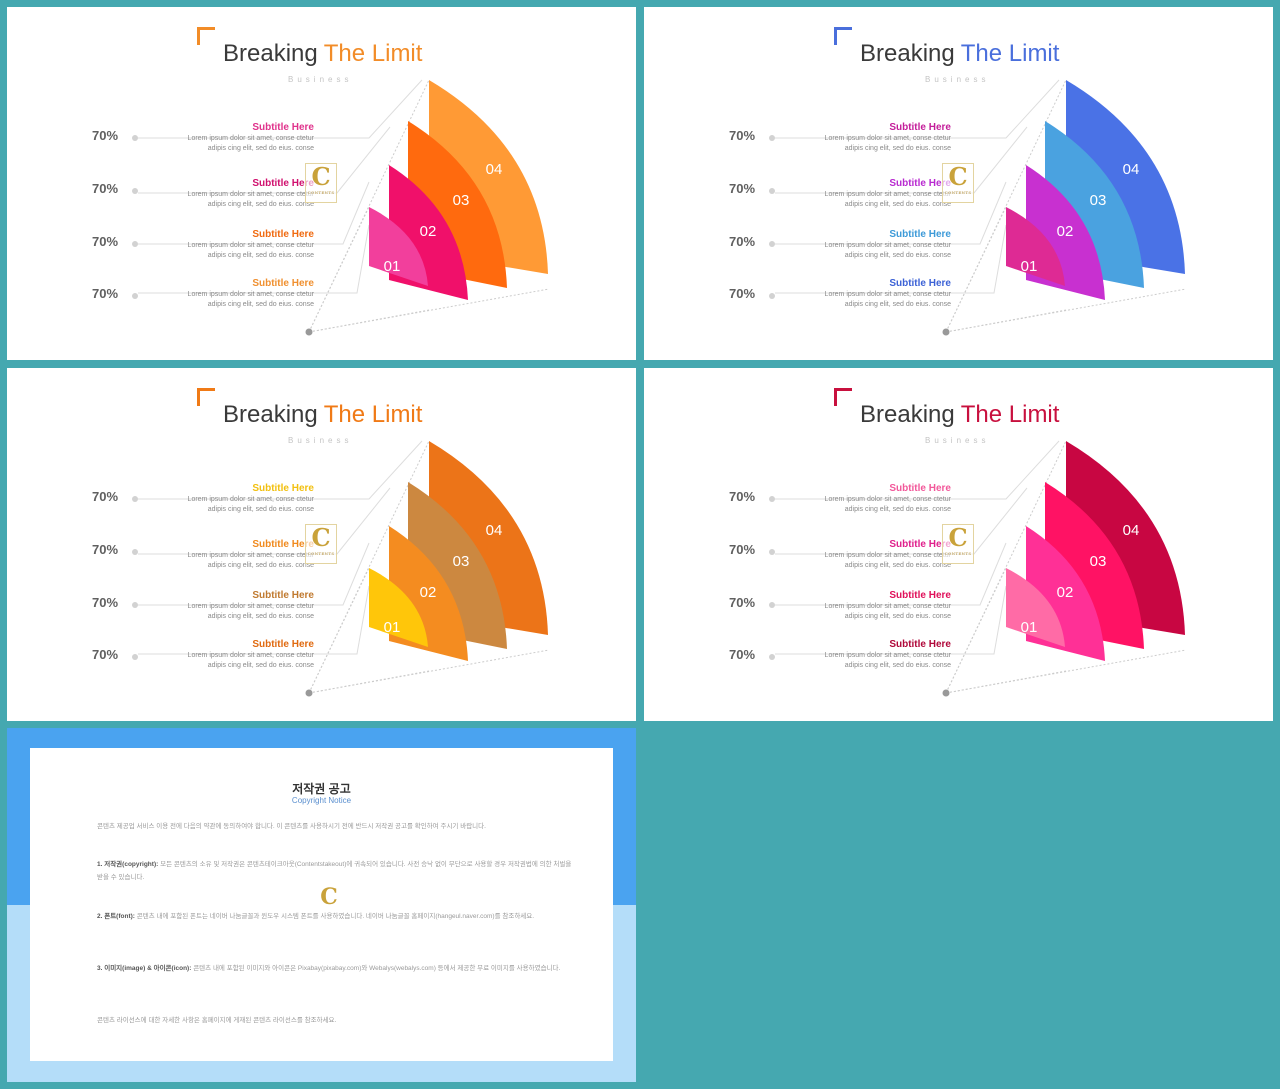 The width and height of the screenshot is (1280, 1089). Describe the element at coordinates (494, 530) in the screenshot. I see `segment-label: 04` at that location.